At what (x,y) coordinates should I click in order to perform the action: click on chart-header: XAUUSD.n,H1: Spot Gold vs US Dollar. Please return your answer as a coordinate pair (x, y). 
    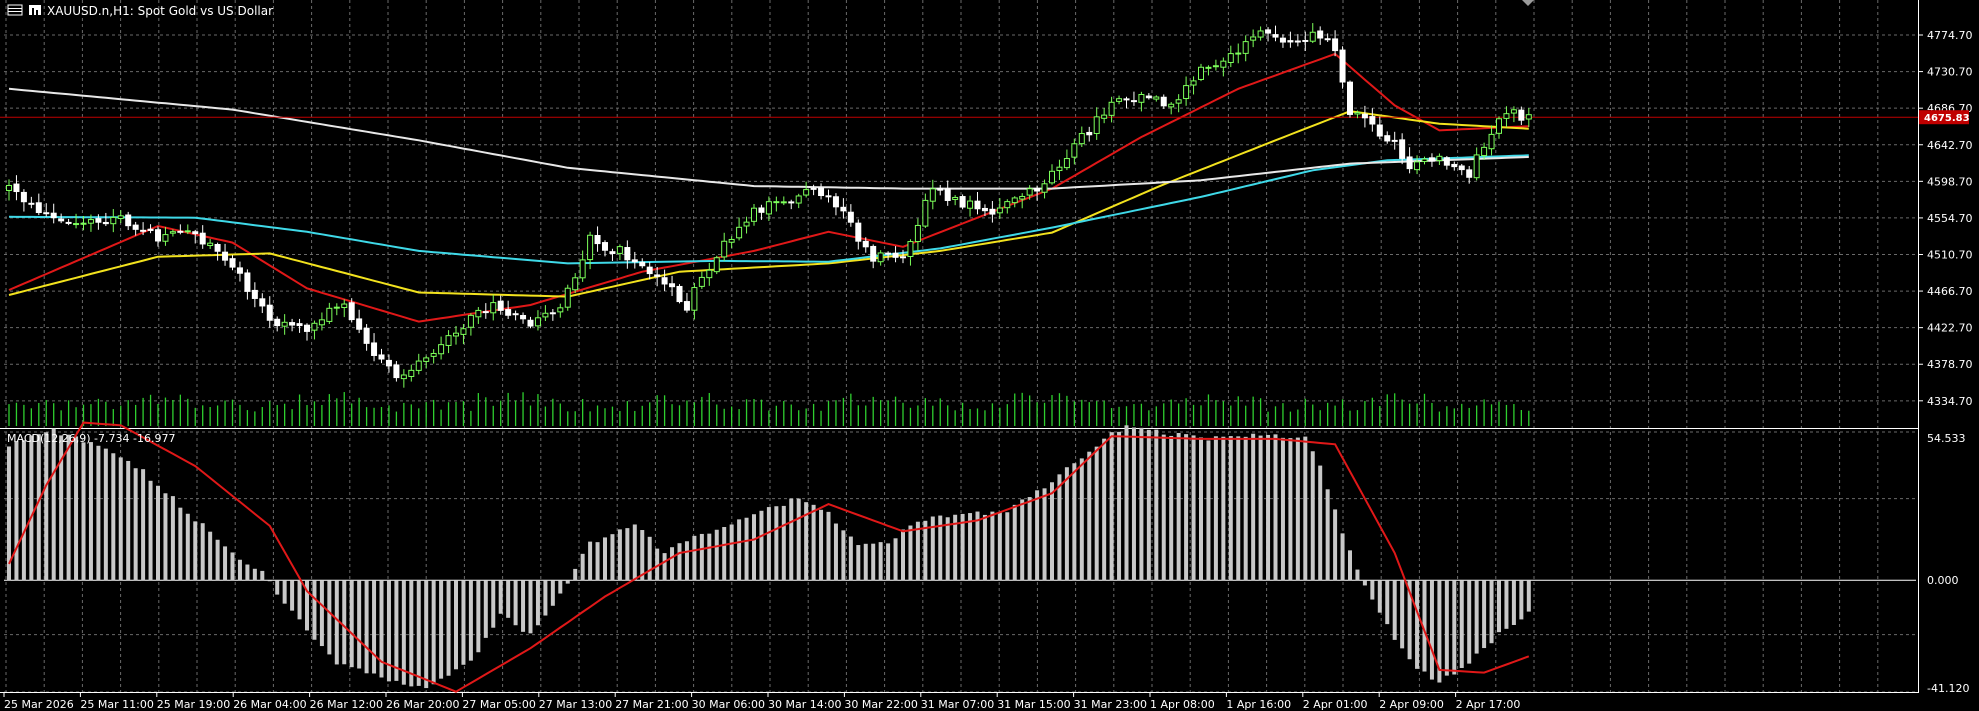
    Looking at the image, I should click on (140, 11).